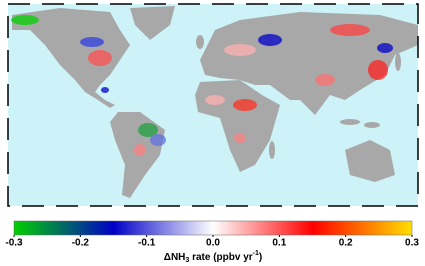 This screenshot has height=266, width=425. What do you see at coordinates (256, 253) in the screenshot?
I see `label-part: -1` at bounding box center [256, 253].